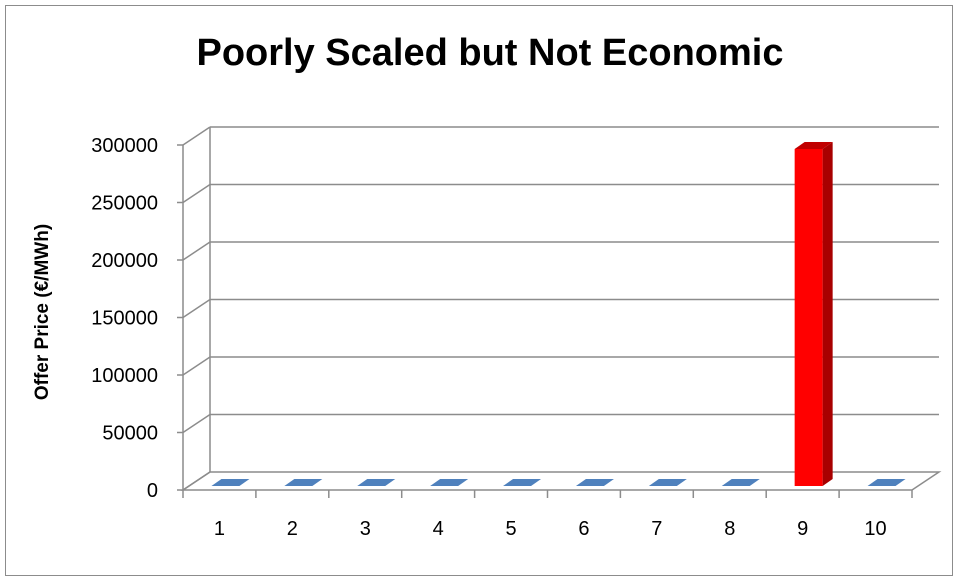 Image resolution: width=958 pixels, height=581 pixels. Describe the element at coordinates (219, 529) in the screenshot. I see `x-tick-label: 1` at that location.